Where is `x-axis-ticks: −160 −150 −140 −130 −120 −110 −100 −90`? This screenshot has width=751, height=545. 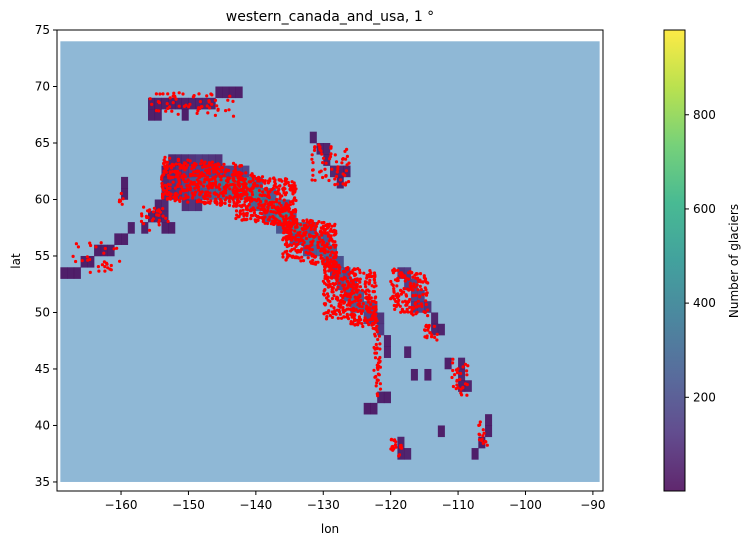 x-axis-ticks: −160 −150 −140 −130 −120 −110 −100 −90 is located at coordinates (355, 501).